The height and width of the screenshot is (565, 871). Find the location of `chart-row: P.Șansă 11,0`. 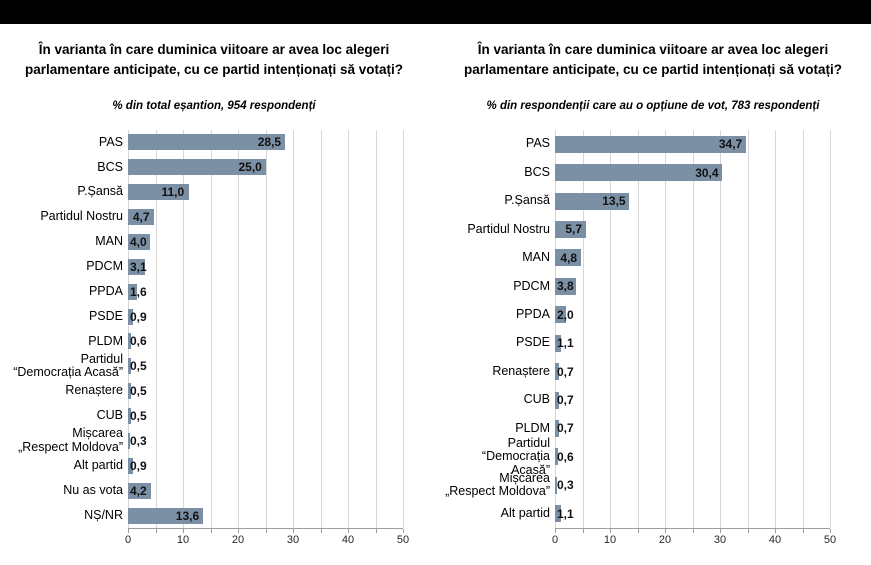

chart-row: P.Șansă 11,0 is located at coordinates (240, 192).